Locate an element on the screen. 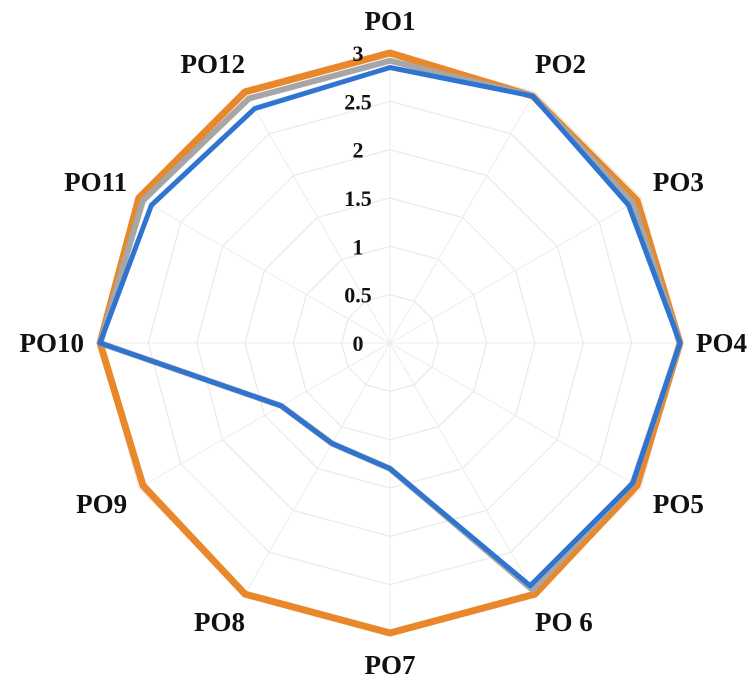 The height and width of the screenshot is (677, 756). tick-label: 2.5 is located at coordinates (358, 101).